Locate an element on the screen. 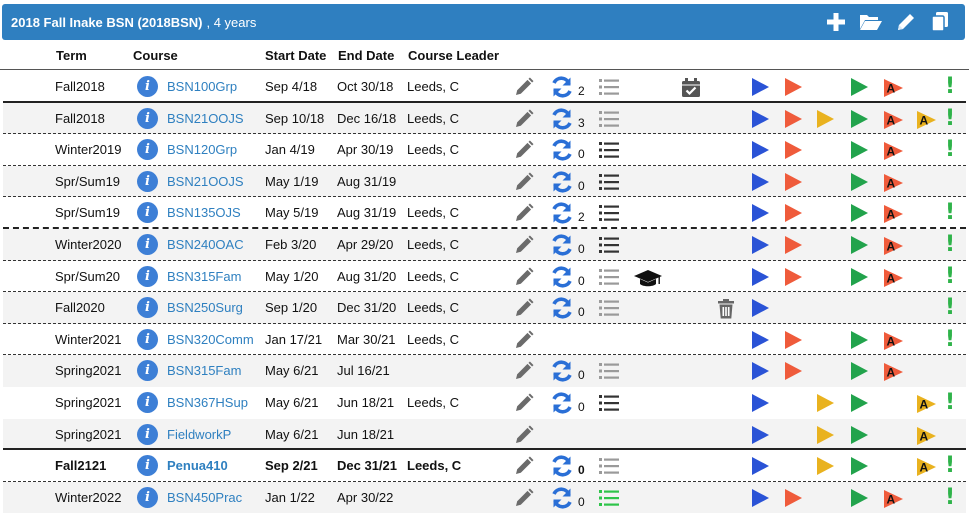 The width and height of the screenshot is (969, 522). col-course: Course is located at coordinates (155, 55).